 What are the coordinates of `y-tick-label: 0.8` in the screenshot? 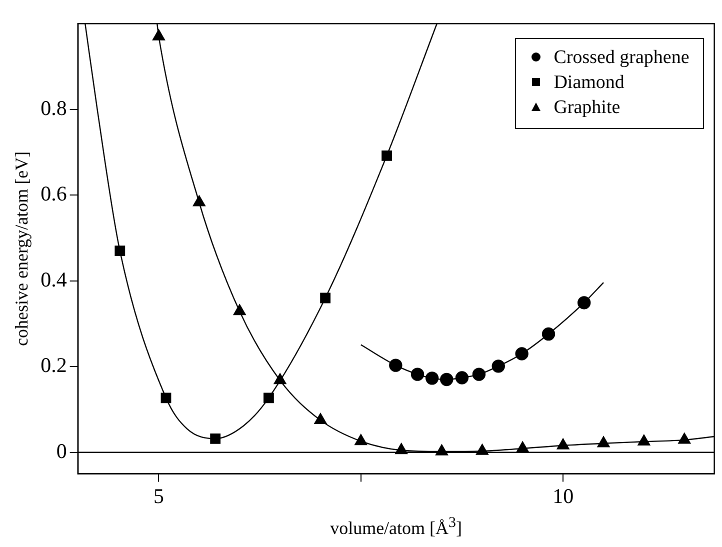 It's located at (53, 108).